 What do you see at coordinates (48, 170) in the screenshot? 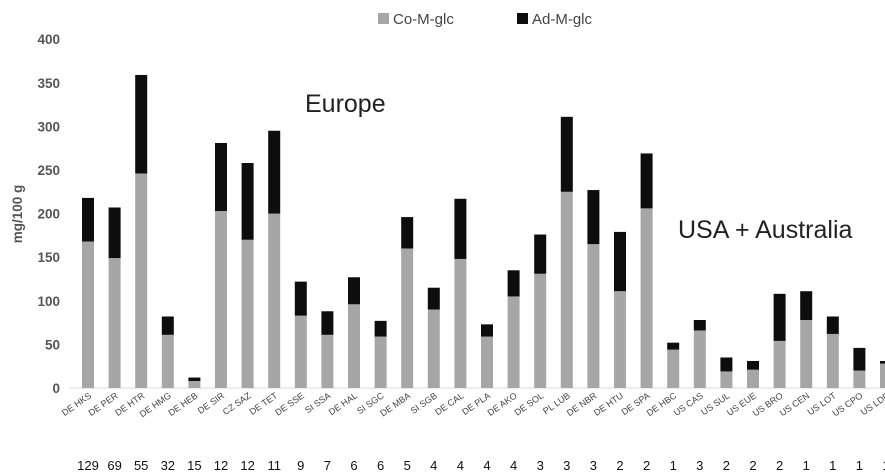
I see `y-tick-label: 250` at bounding box center [48, 170].